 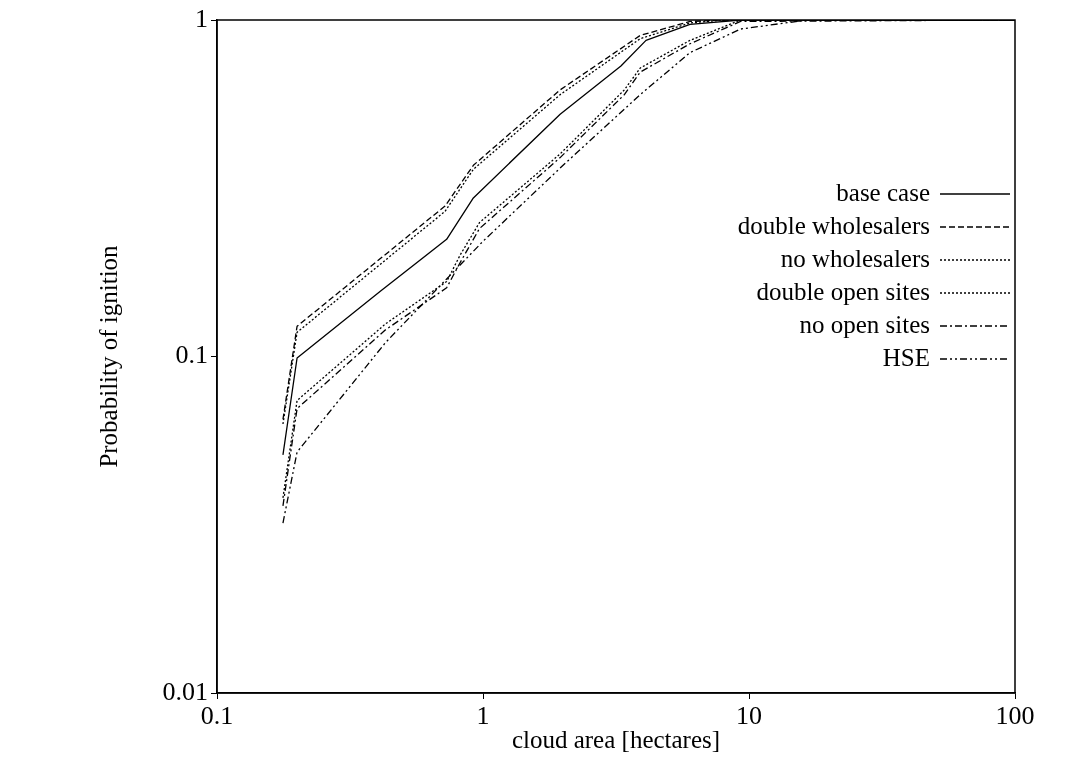 I want to click on legend-label: base case, so click(x=883, y=192).